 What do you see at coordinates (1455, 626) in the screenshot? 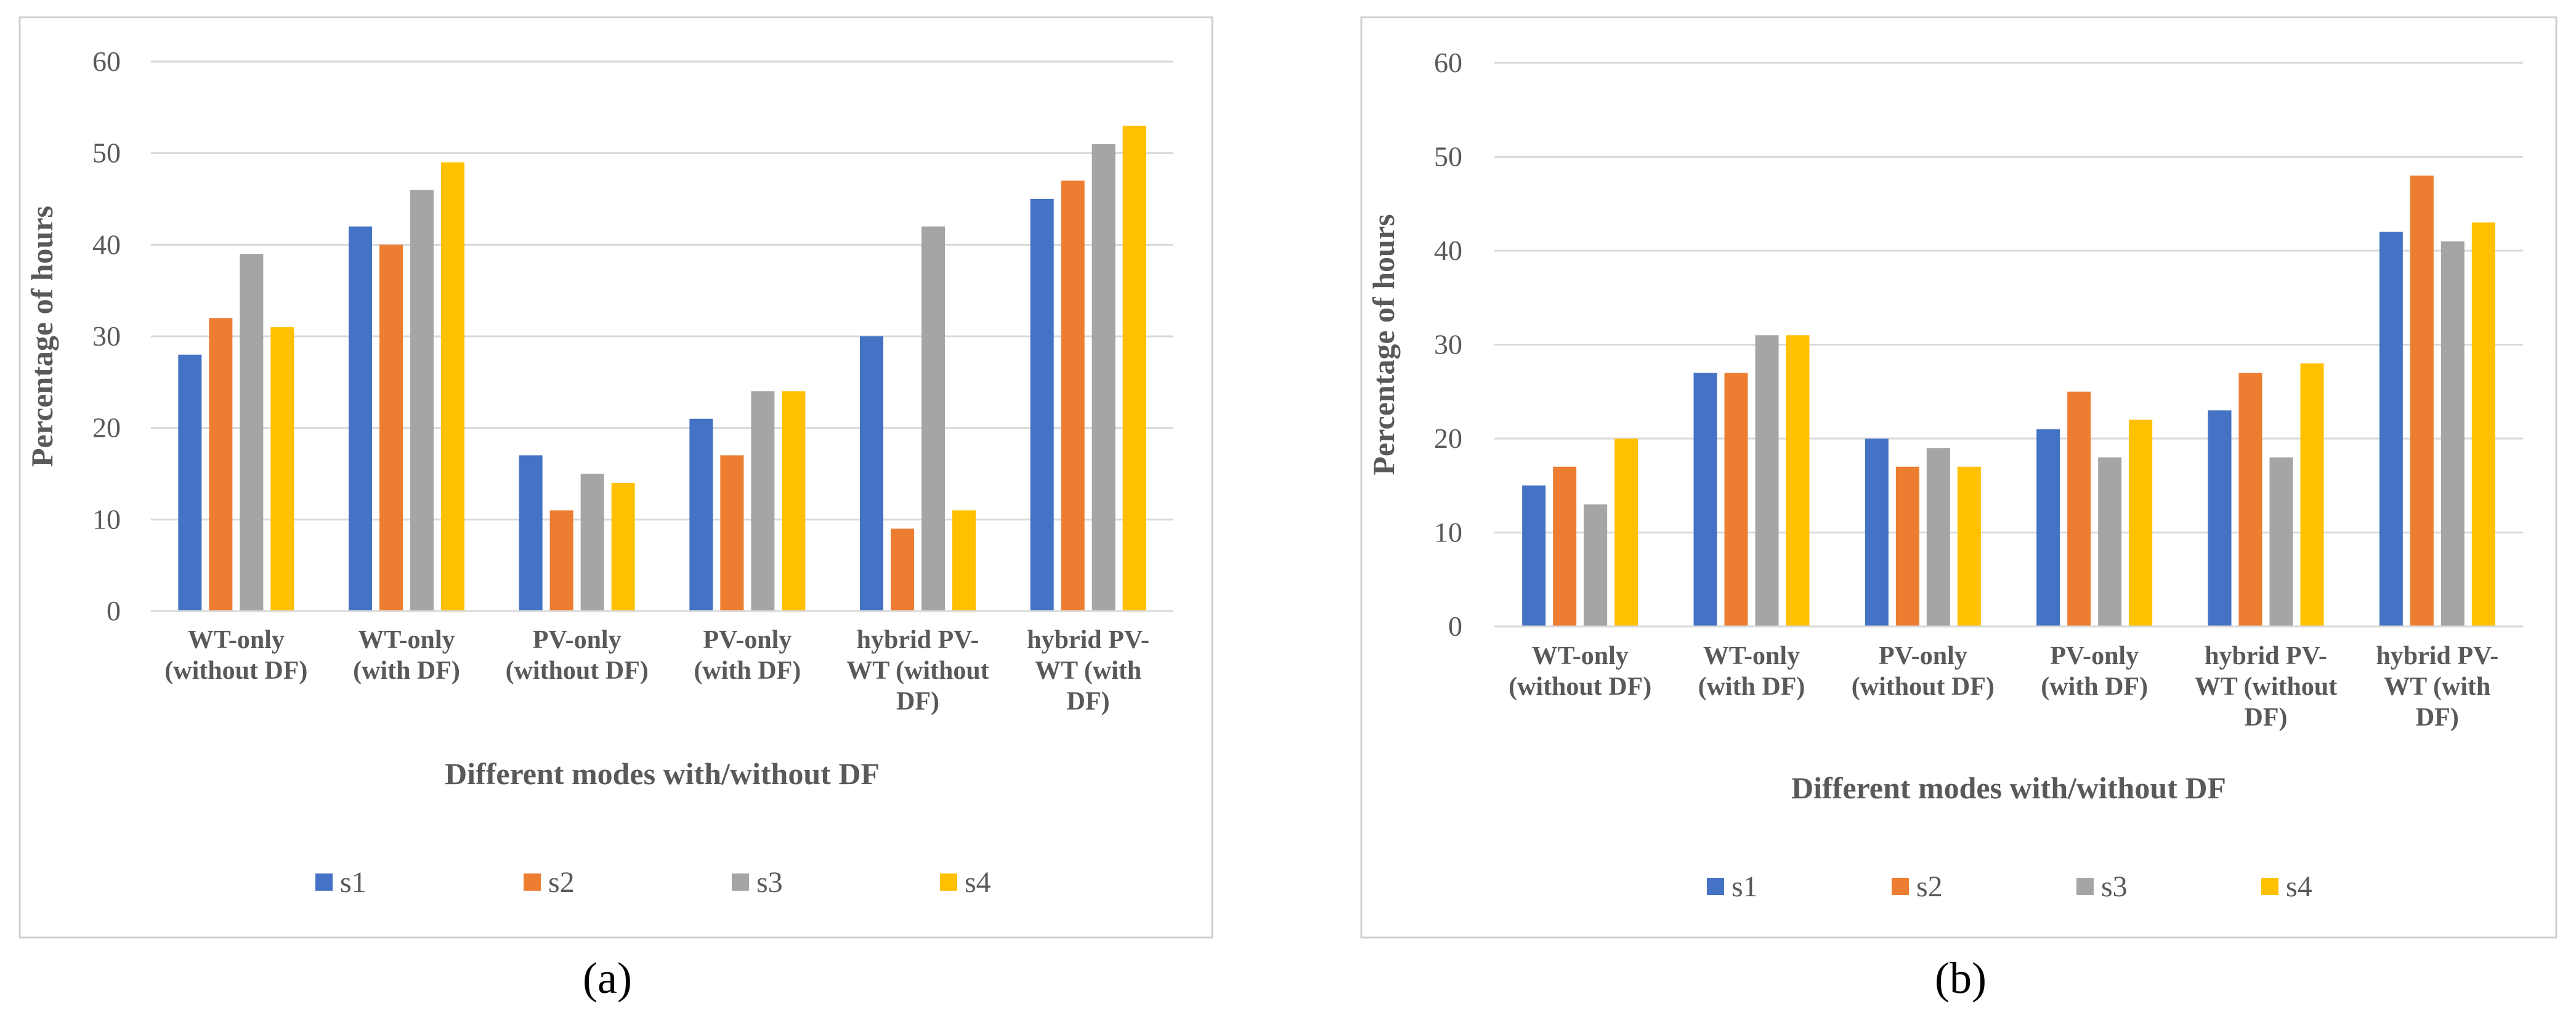
I see `y-tick-label: 0` at bounding box center [1455, 626].